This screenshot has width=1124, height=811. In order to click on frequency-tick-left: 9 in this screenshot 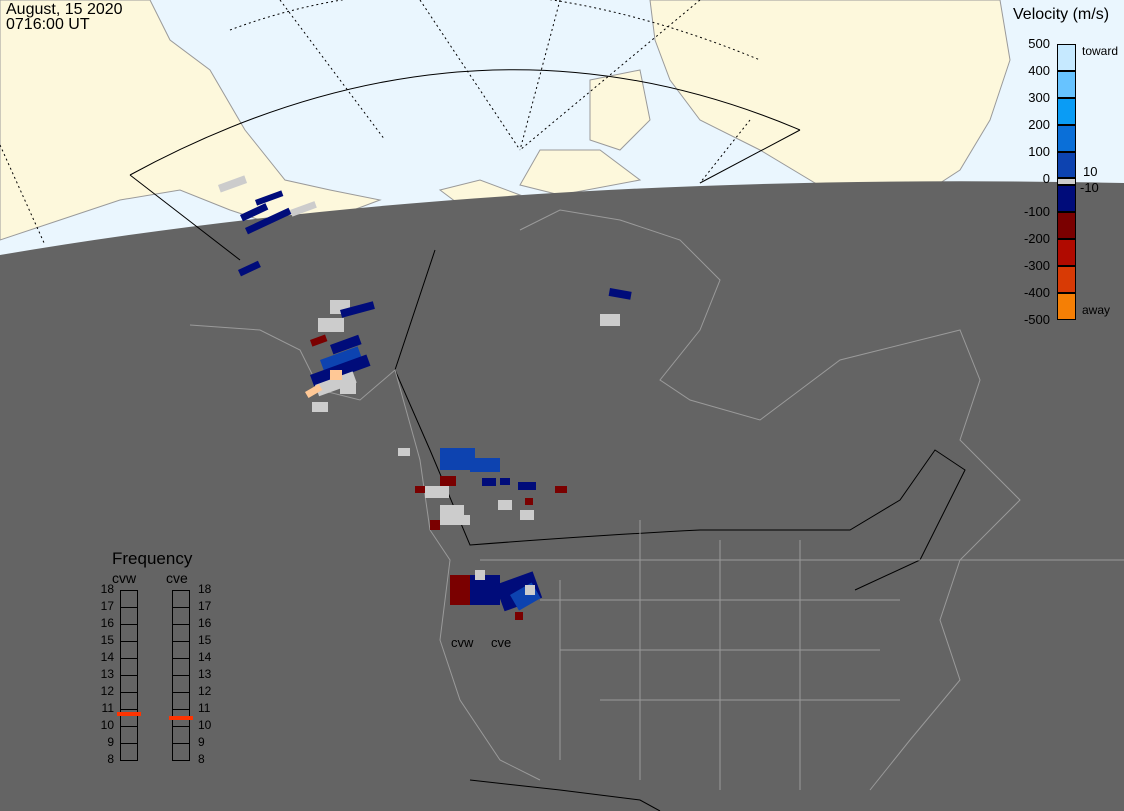, I will do `click(110, 742)`.